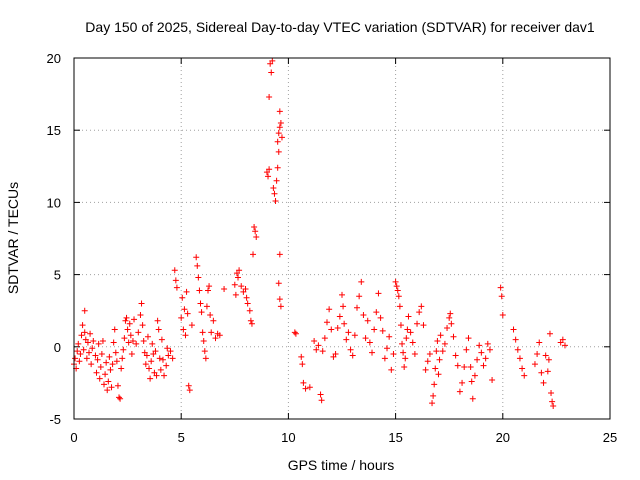  I want to click on y-tick-label: 15, so click(54, 130).